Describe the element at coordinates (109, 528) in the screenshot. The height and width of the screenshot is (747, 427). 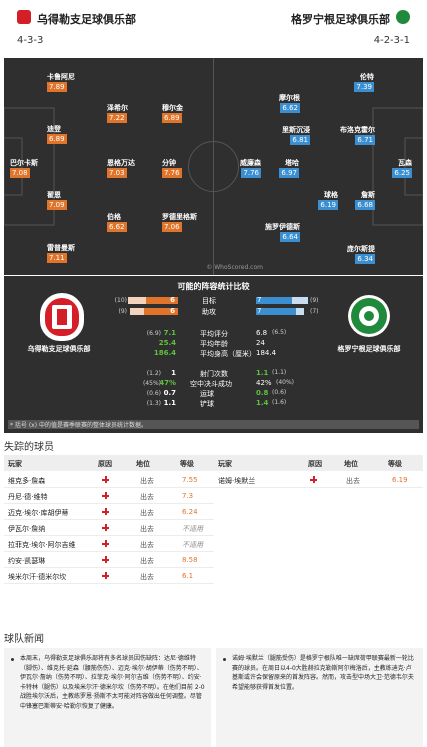
I see `missing-player-row: 伊瓦尔·詹纳 出去 不适用` at that location.